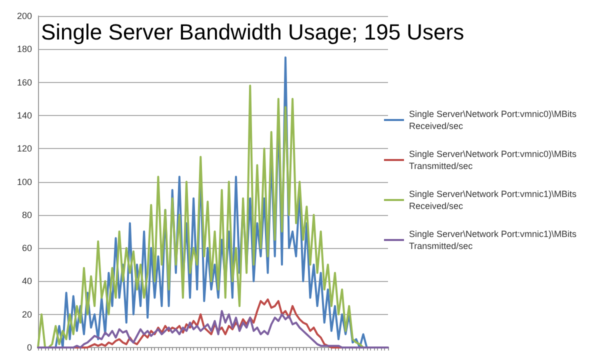 The height and width of the screenshot is (360, 614). Describe the element at coordinates (252, 32) in the screenshot. I see `chart-title: Single Server Bandwidth Usage; 195 Users` at that location.